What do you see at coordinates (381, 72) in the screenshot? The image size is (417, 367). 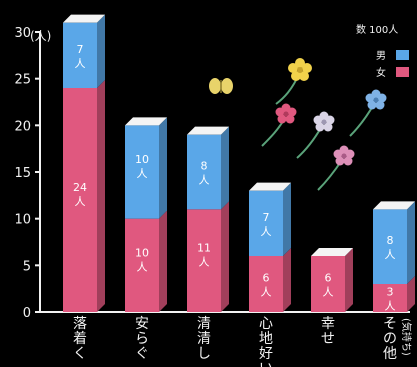 I see `legend-female-label: 女` at bounding box center [381, 72].